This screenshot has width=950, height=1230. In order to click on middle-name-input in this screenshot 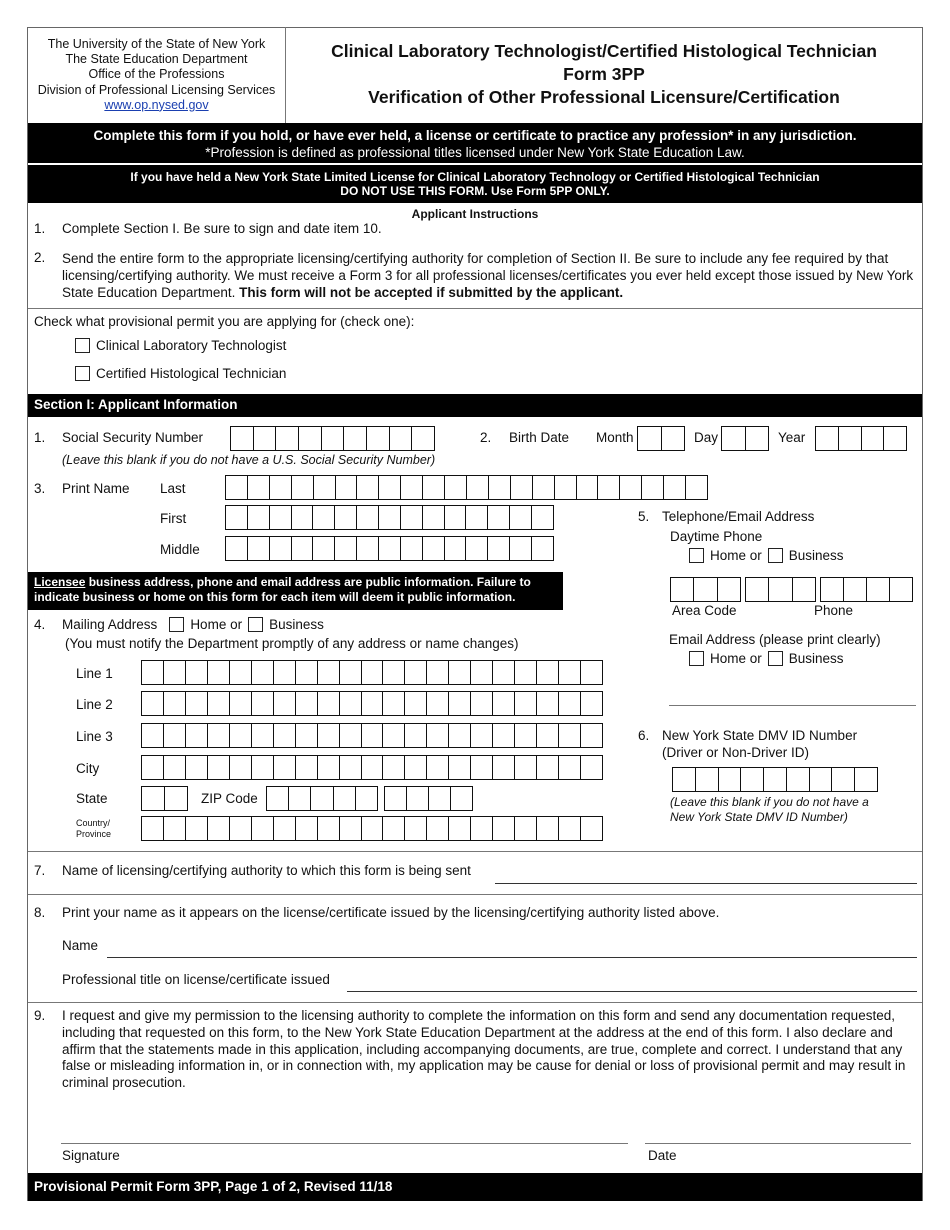, I will do `click(389, 548)`.